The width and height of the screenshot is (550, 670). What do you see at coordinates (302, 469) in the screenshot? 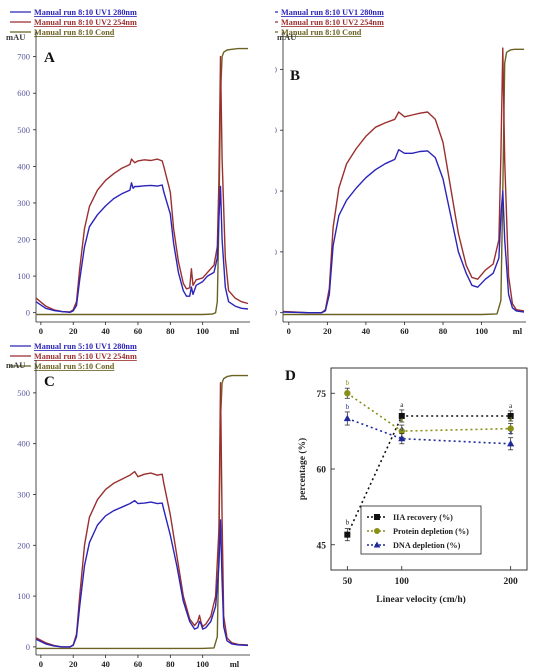
I see `y-axis-label: percentage (%)` at bounding box center [302, 469].